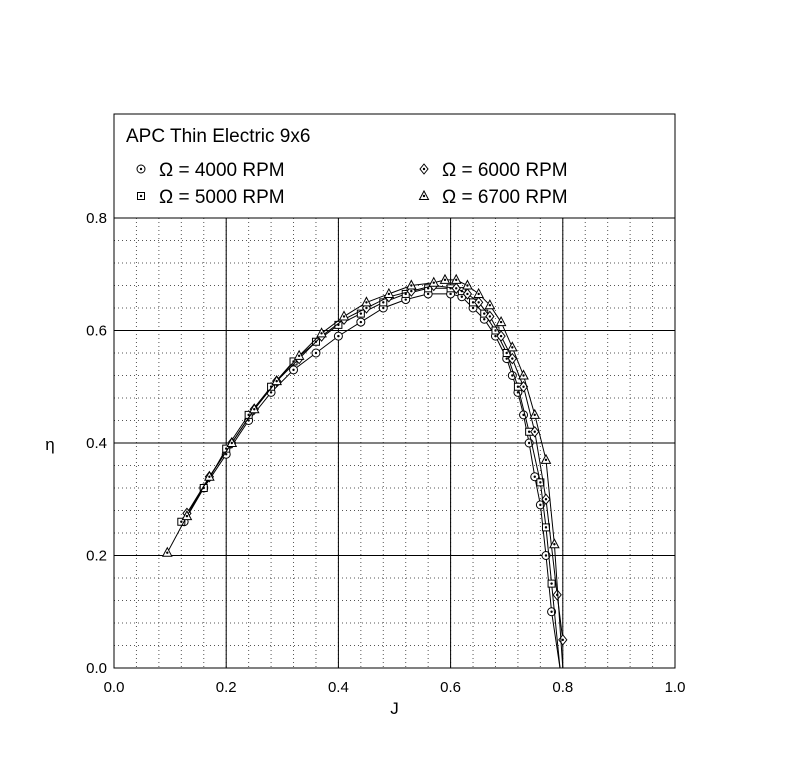 The height and width of the screenshot is (780, 787). What do you see at coordinates (226, 687) in the screenshot?
I see `x-tick-label: 0.2` at bounding box center [226, 687].